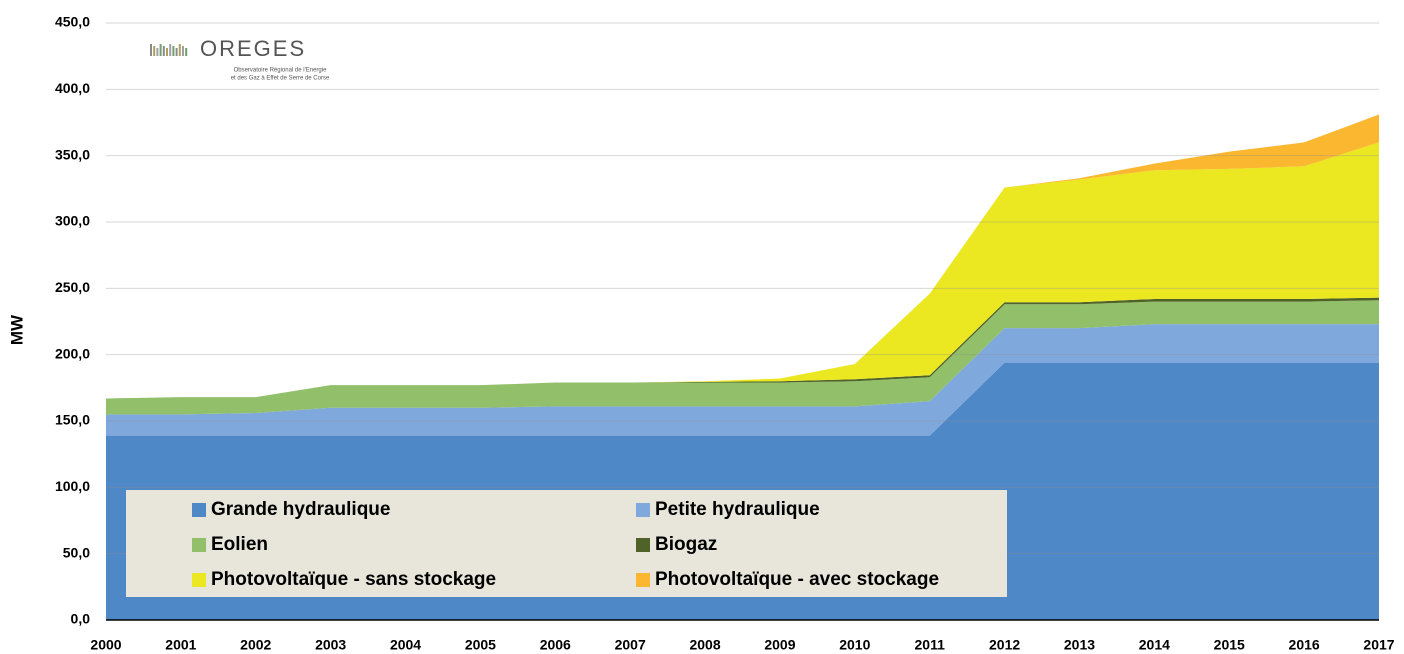  Describe the element at coordinates (72, 154) in the screenshot. I see `y-tick-label: 350,0` at that location.